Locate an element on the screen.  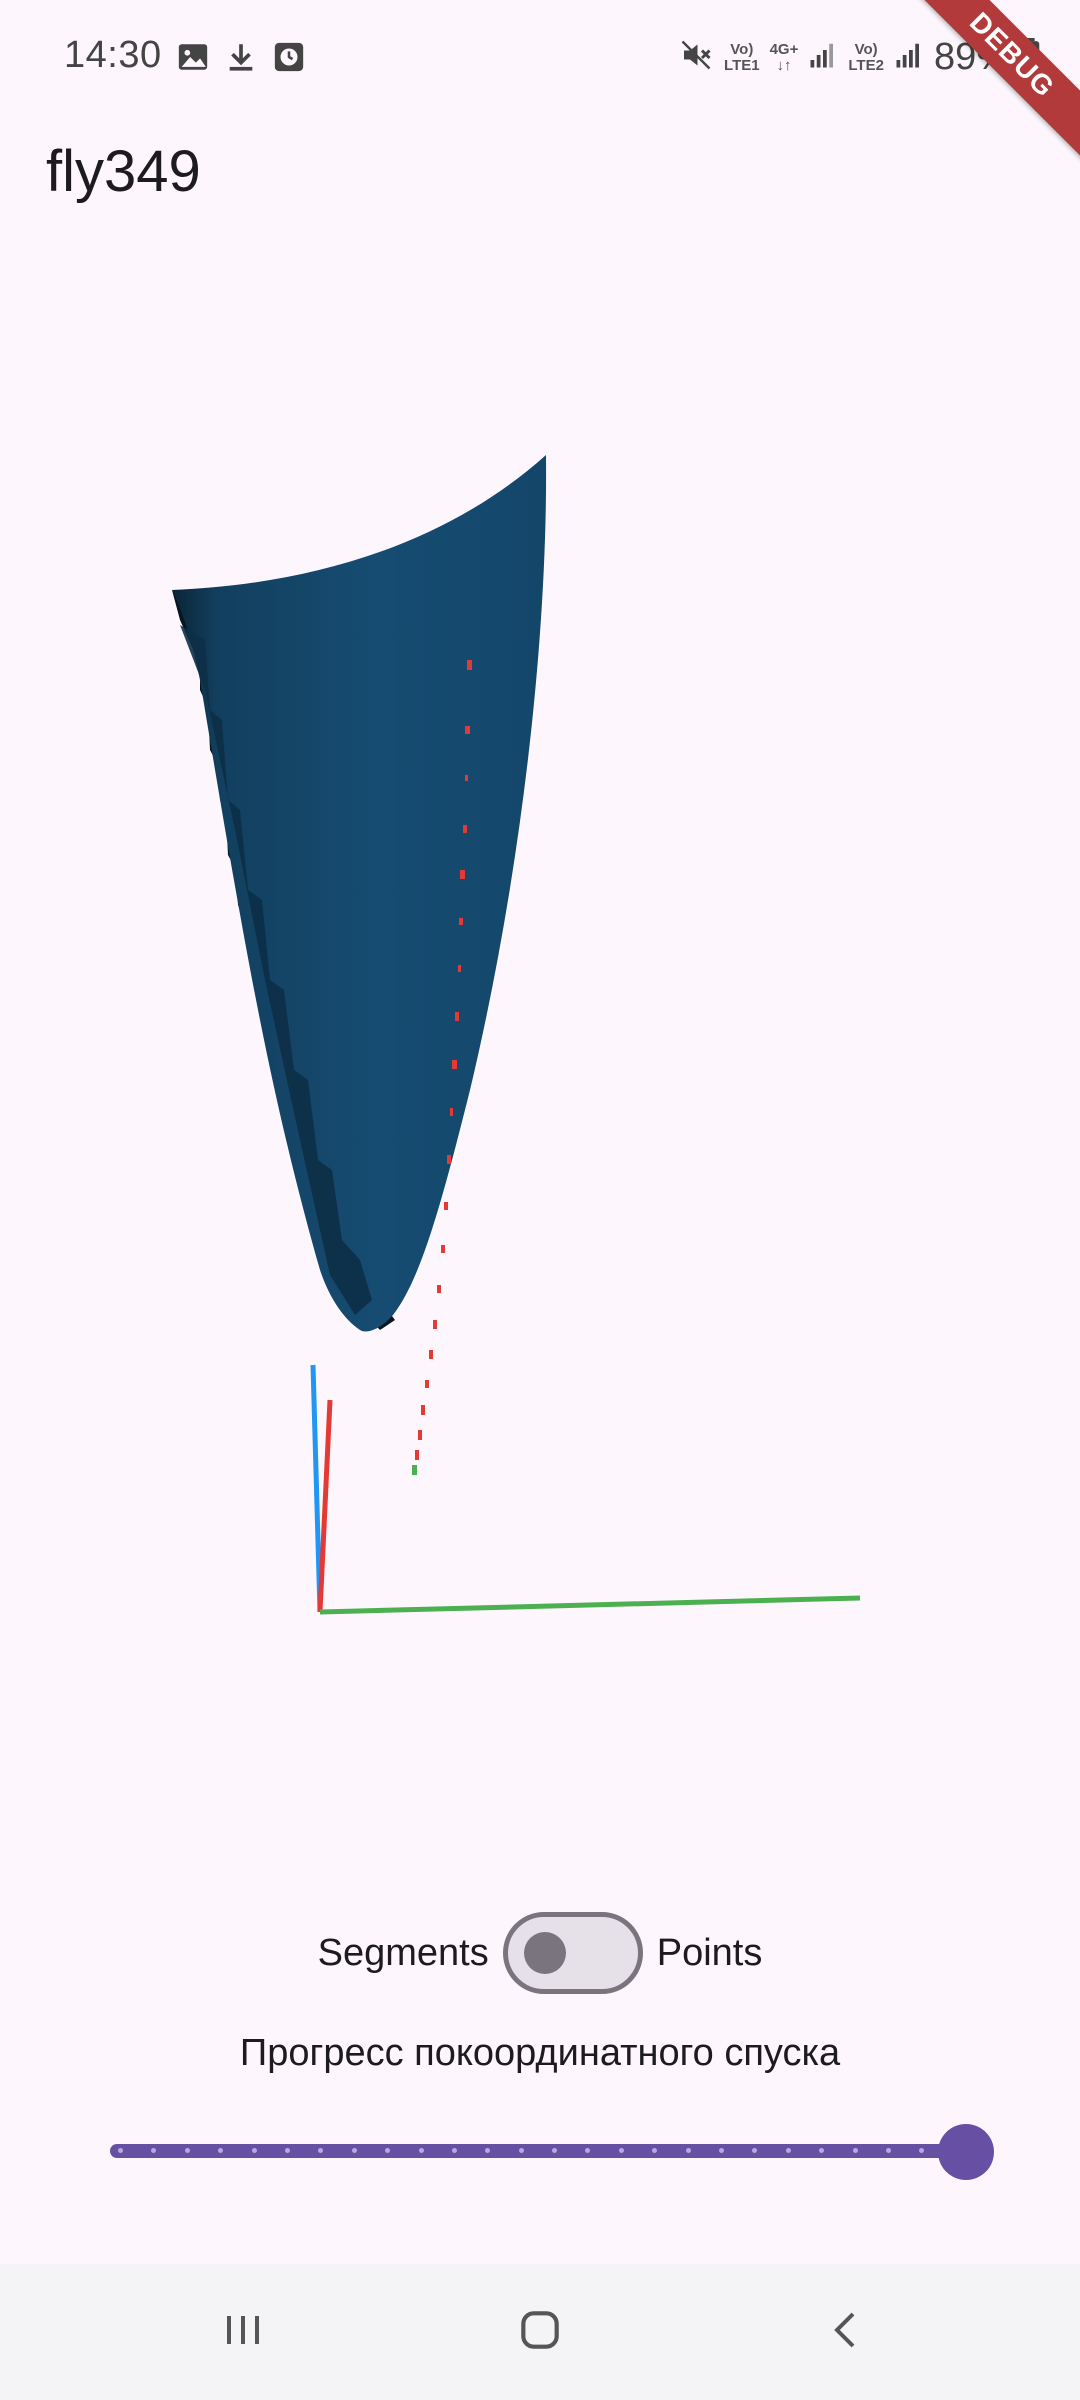
surface-shade is located at coordinates (276, 970).